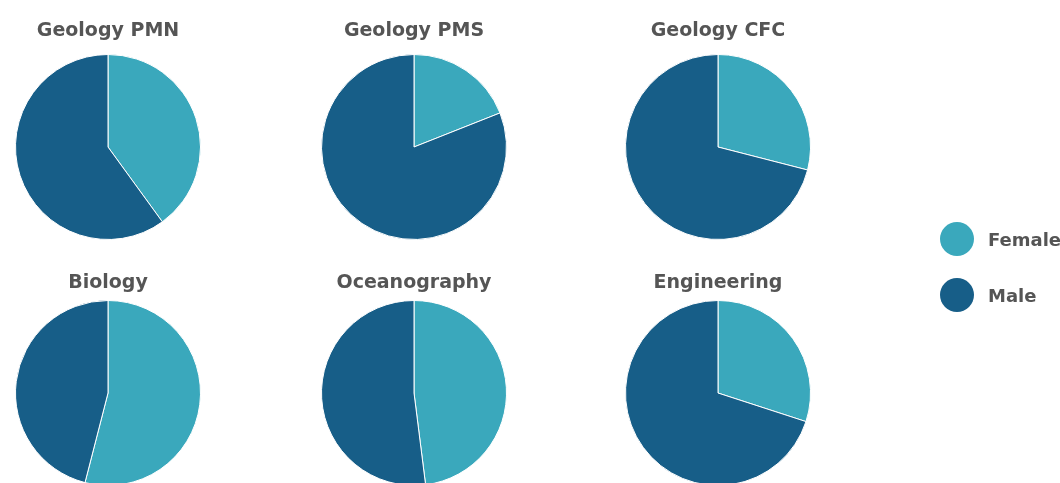 The height and width of the screenshot is (483, 1060). I want to click on chart-title: Geology PMS, so click(414, 30).